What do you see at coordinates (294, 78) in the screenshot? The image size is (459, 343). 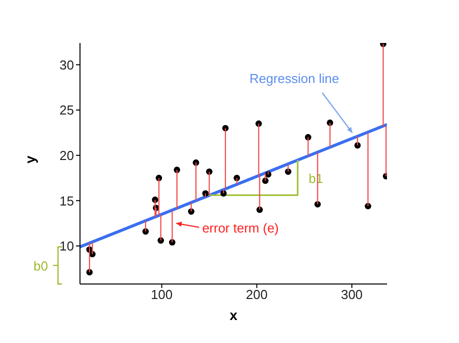 I see `annotation: Regression line` at bounding box center [294, 78].